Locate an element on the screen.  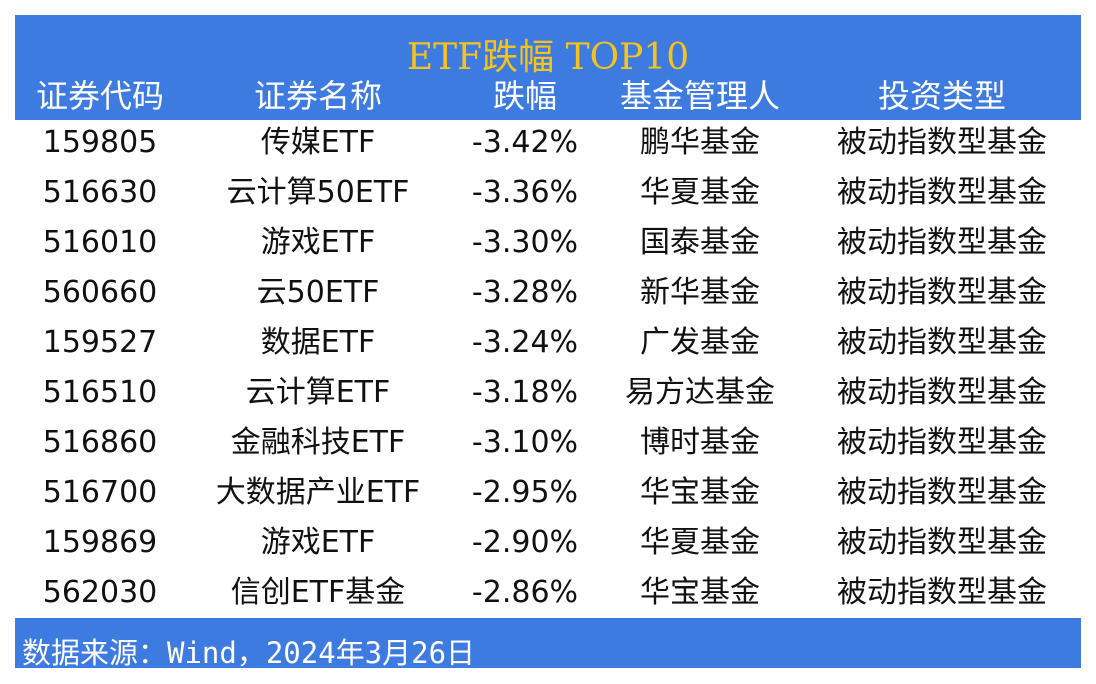
table-cell: 博时基金 is located at coordinates (700, 442).